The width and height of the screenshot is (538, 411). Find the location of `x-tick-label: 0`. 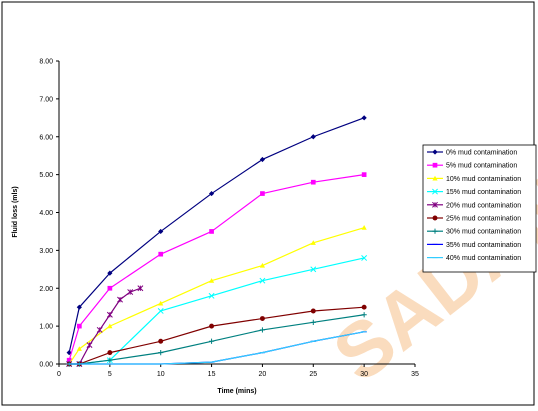

x-tick-label: 0 is located at coordinates (59, 374).